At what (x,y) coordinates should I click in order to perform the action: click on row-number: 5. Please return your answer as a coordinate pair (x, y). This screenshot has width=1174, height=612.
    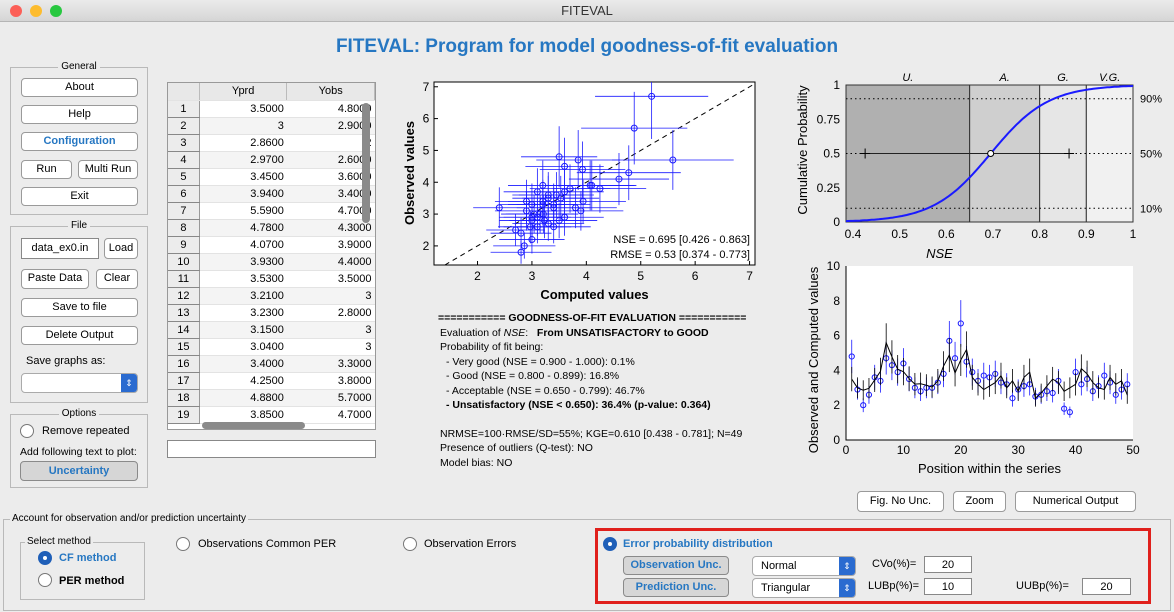
    Looking at the image, I should click on (184, 177).